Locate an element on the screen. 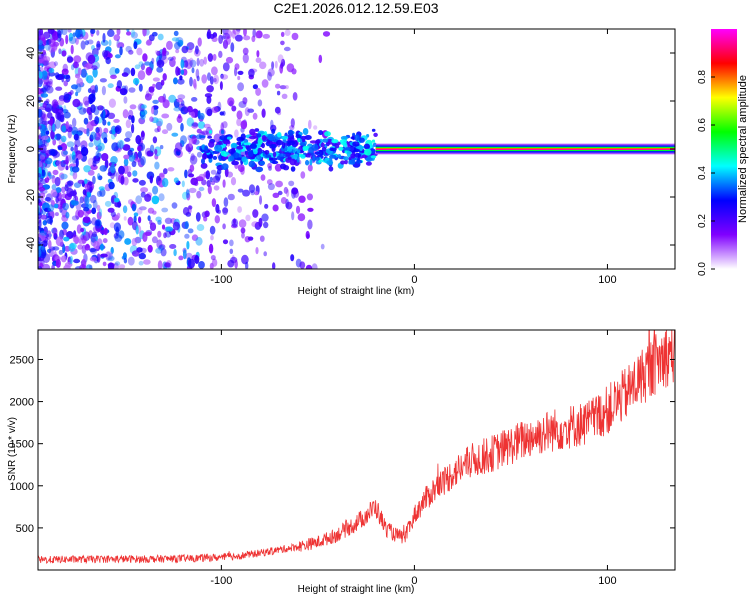 Image resolution: width=750 pixels, height=600 pixels. colorbar-tick-label: 0.2 is located at coordinates (702, 221).